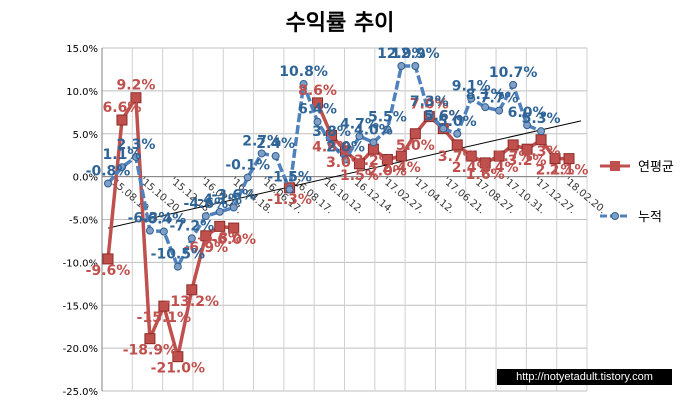  What do you see at coordinates (555, 171) in the screenshot?
I see `data-label: 2.1%` at bounding box center [555, 171].